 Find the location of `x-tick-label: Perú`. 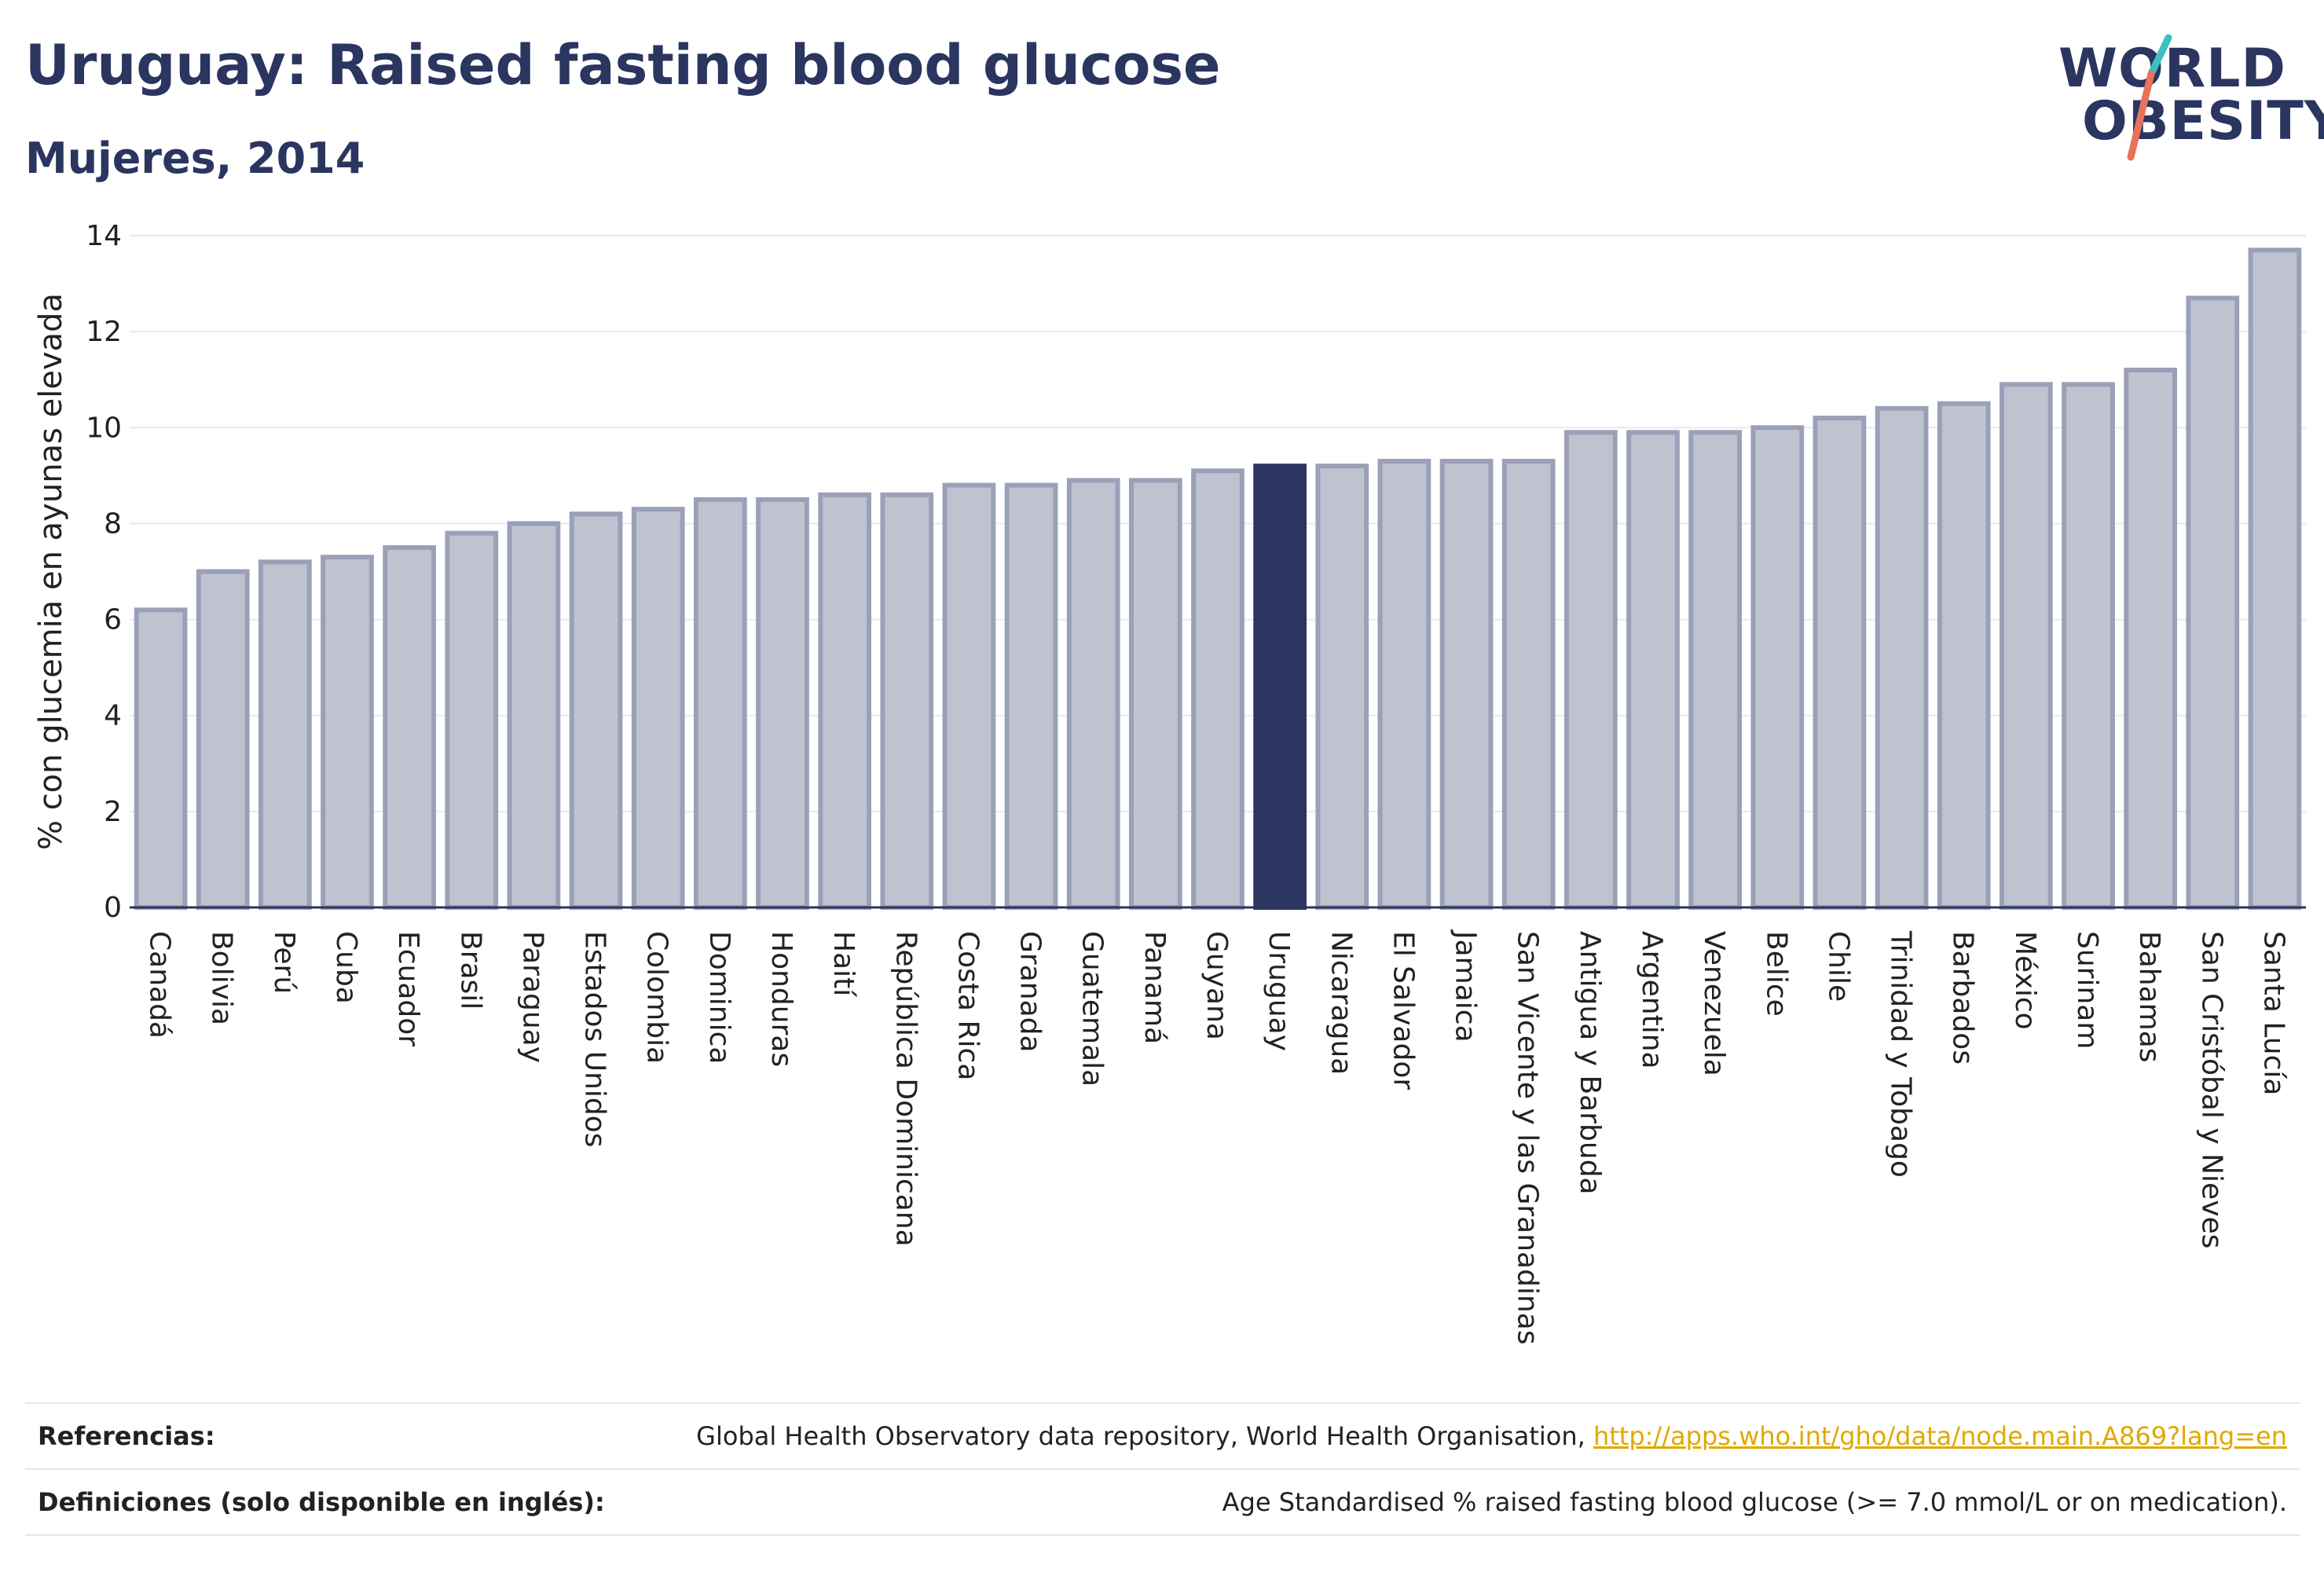

x-tick-label: Perú is located at coordinates (284, 962).